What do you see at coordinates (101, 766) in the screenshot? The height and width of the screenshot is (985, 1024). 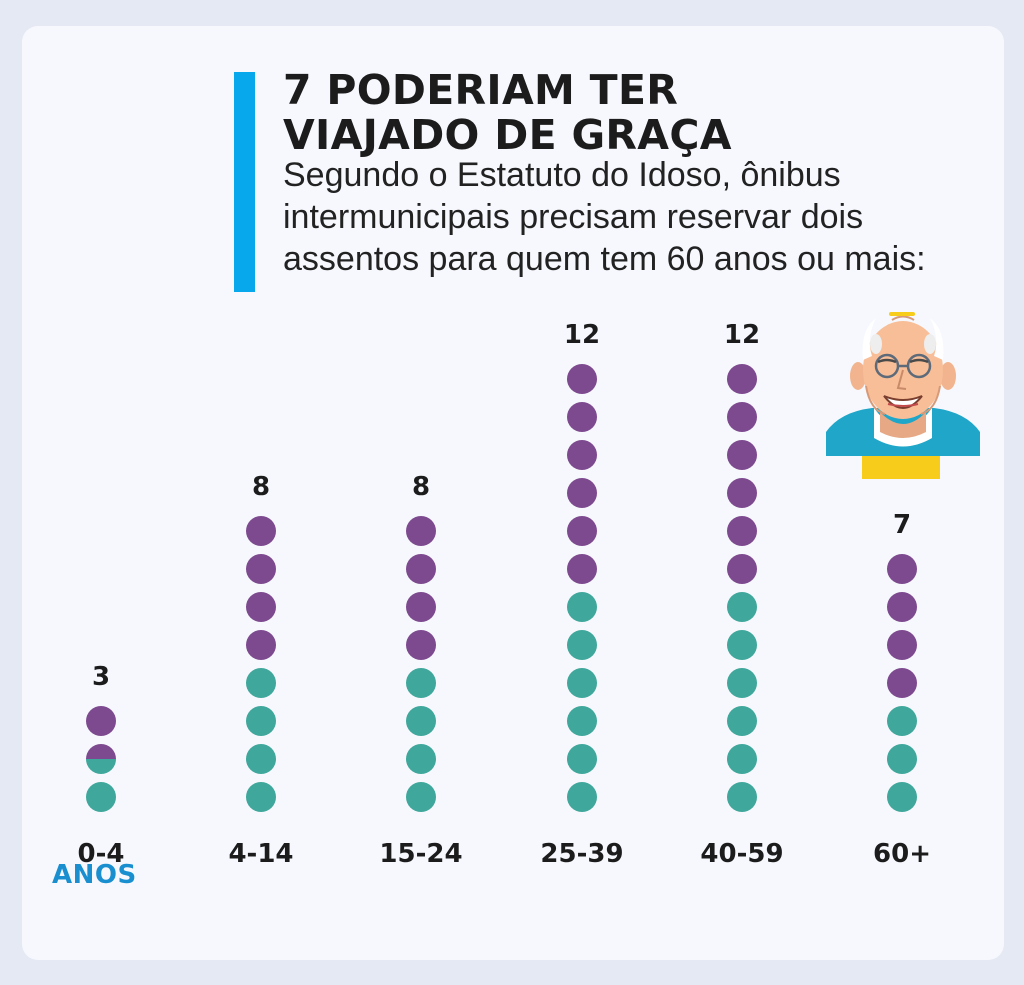 I see `dot-teal-half` at bounding box center [101, 766].